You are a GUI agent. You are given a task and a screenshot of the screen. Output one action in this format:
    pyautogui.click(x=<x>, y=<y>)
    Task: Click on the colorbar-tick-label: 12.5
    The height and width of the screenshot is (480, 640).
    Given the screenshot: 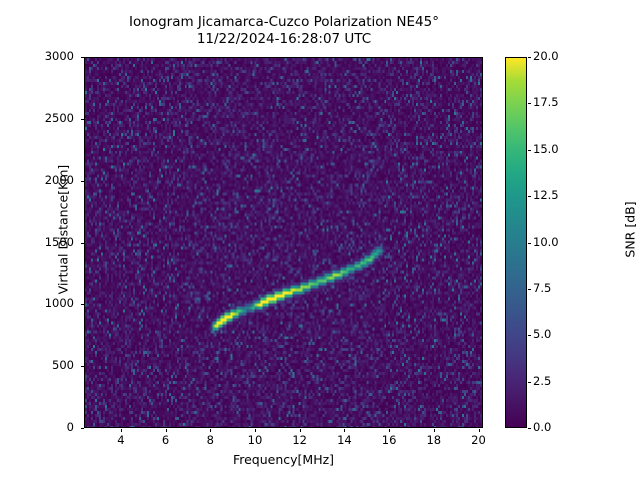 What is the action you would take?
    pyautogui.click(x=546, y=195)
    